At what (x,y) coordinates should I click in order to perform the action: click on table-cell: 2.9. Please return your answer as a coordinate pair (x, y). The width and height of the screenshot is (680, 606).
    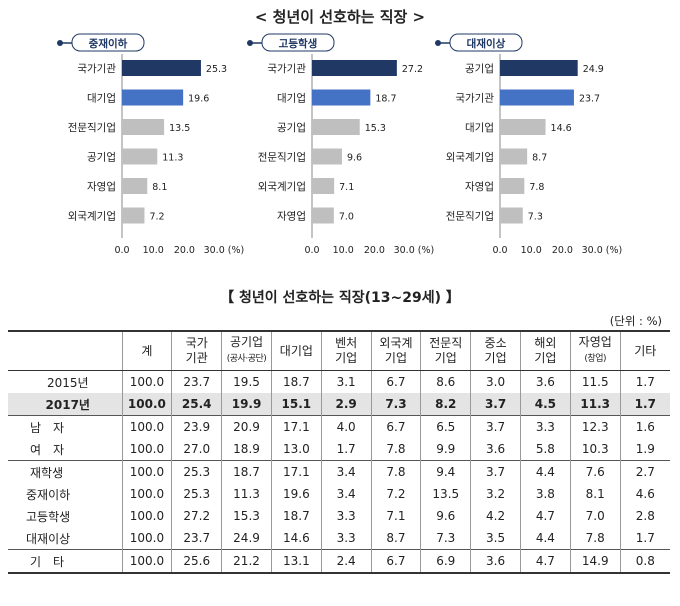
    Looking at the image, I should click on (346, 404).